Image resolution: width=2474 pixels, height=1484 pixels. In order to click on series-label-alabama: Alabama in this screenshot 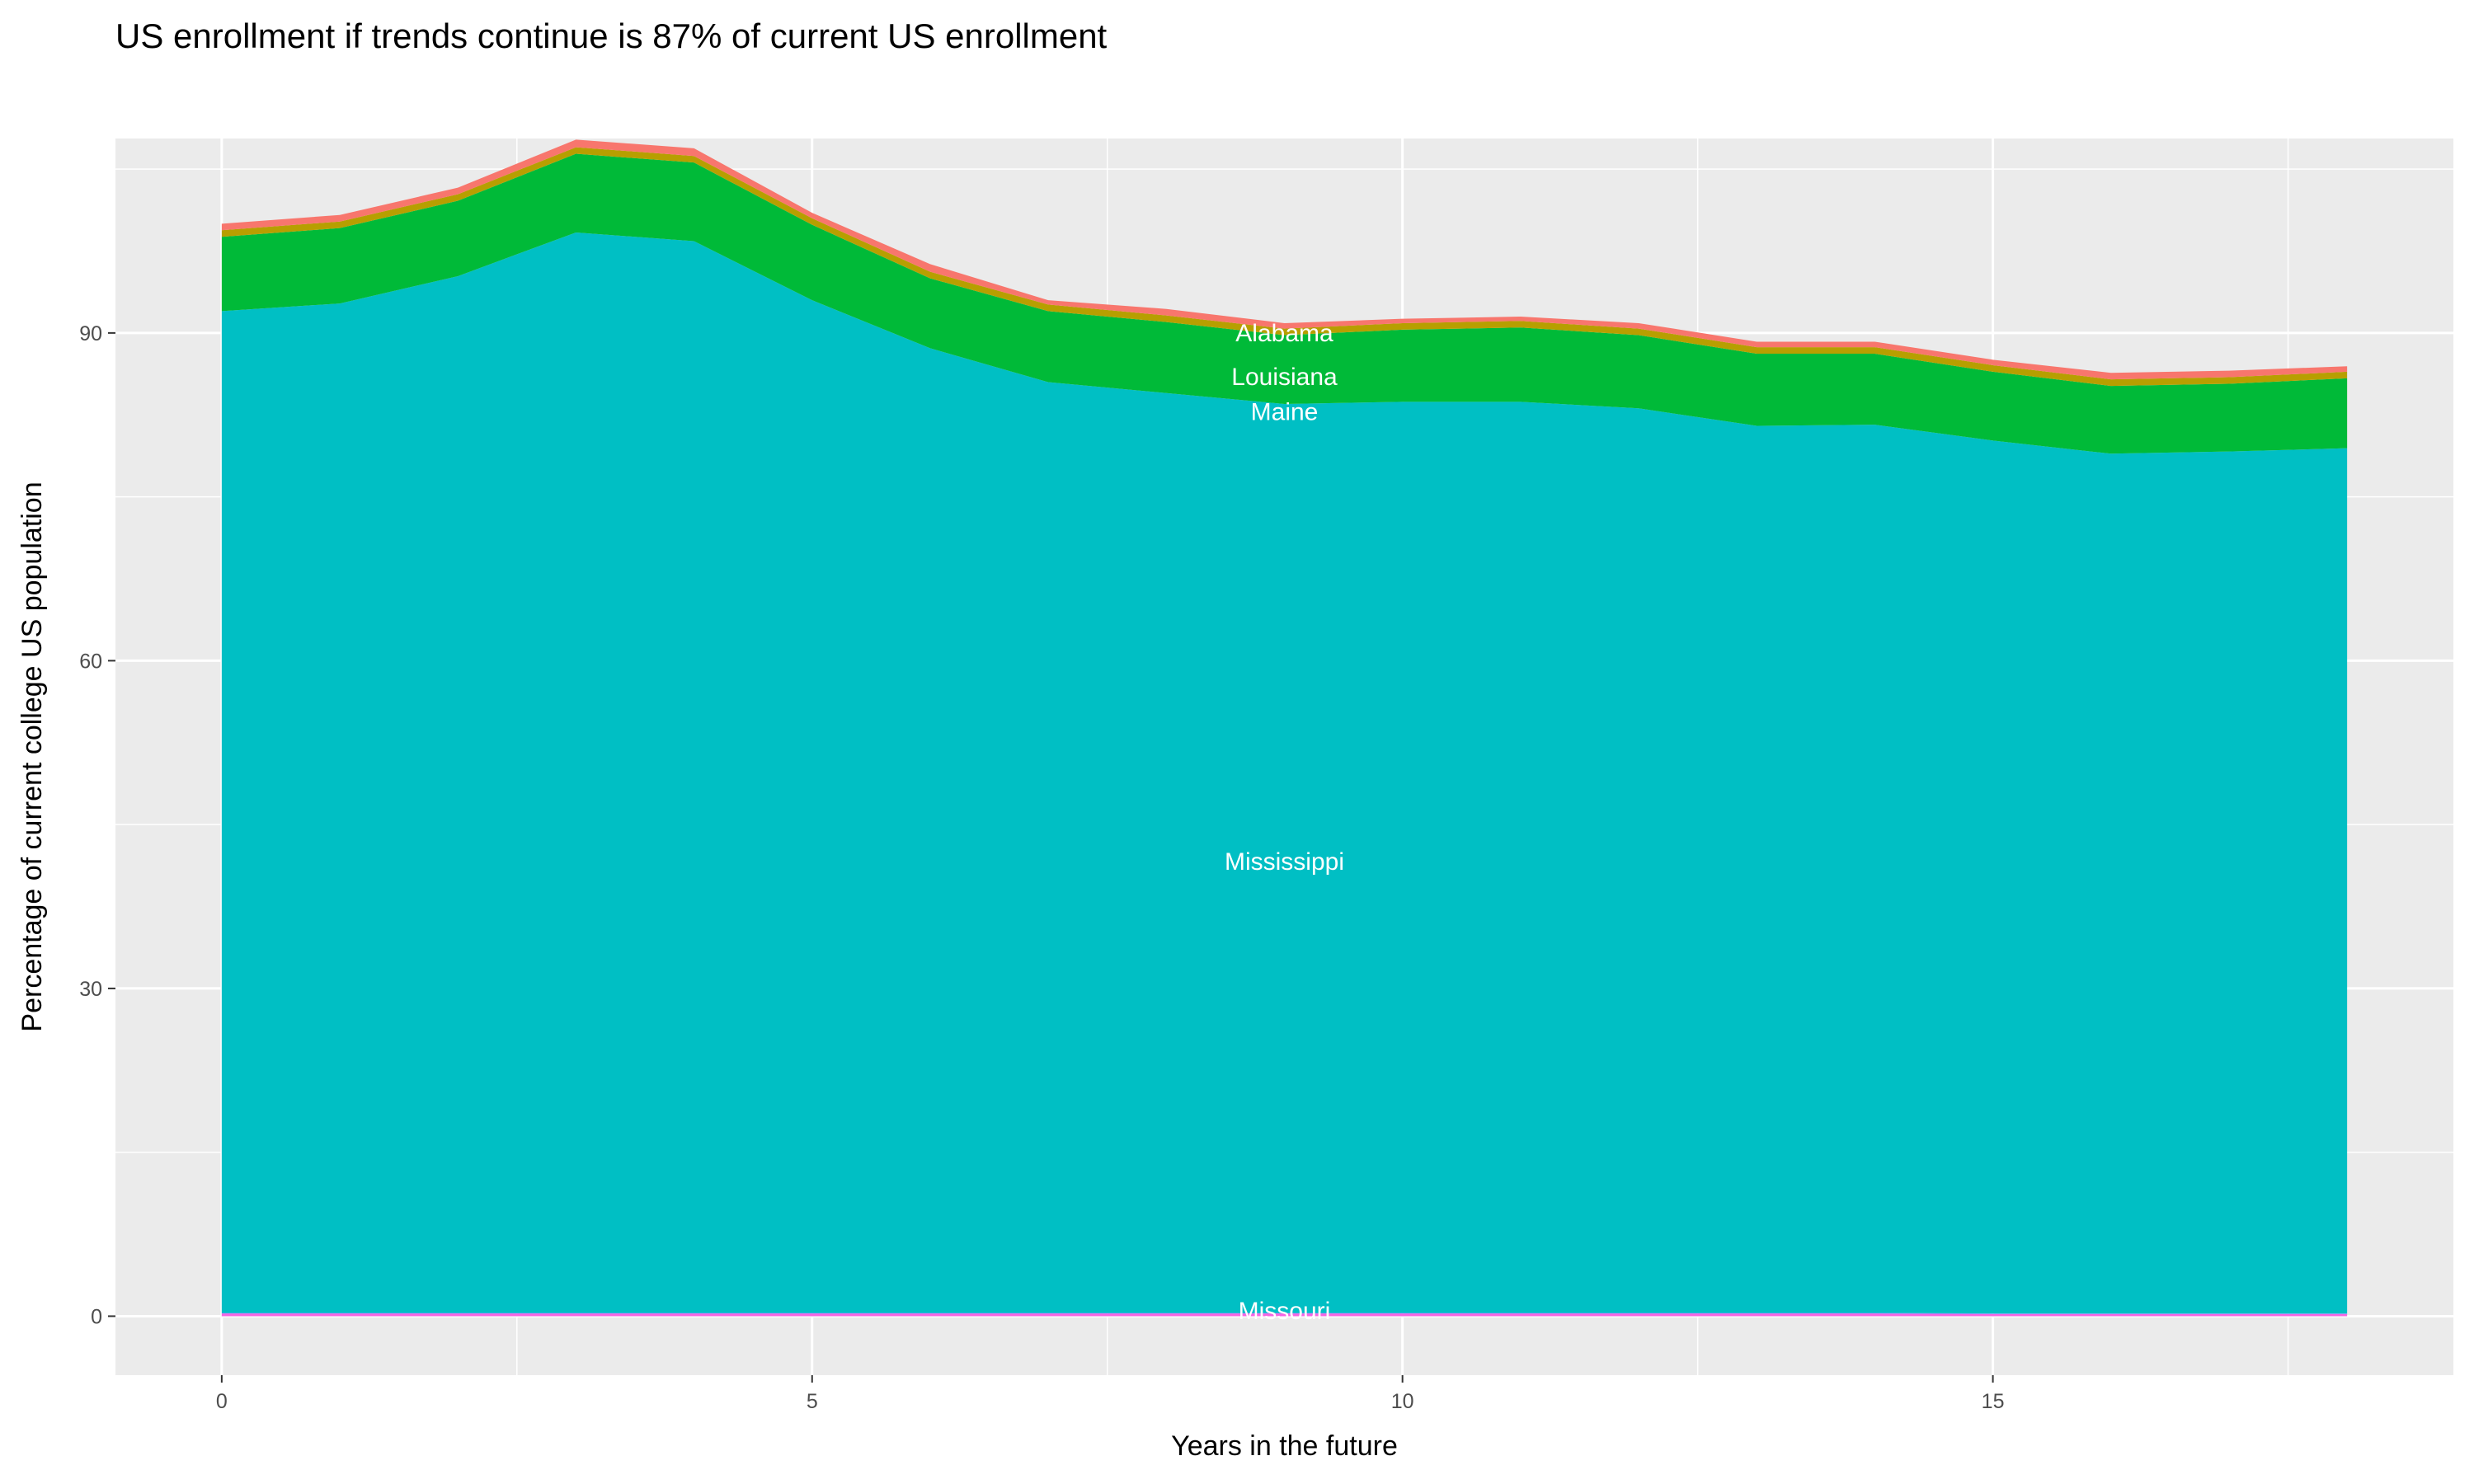, I will do `click(1284, 333)`.